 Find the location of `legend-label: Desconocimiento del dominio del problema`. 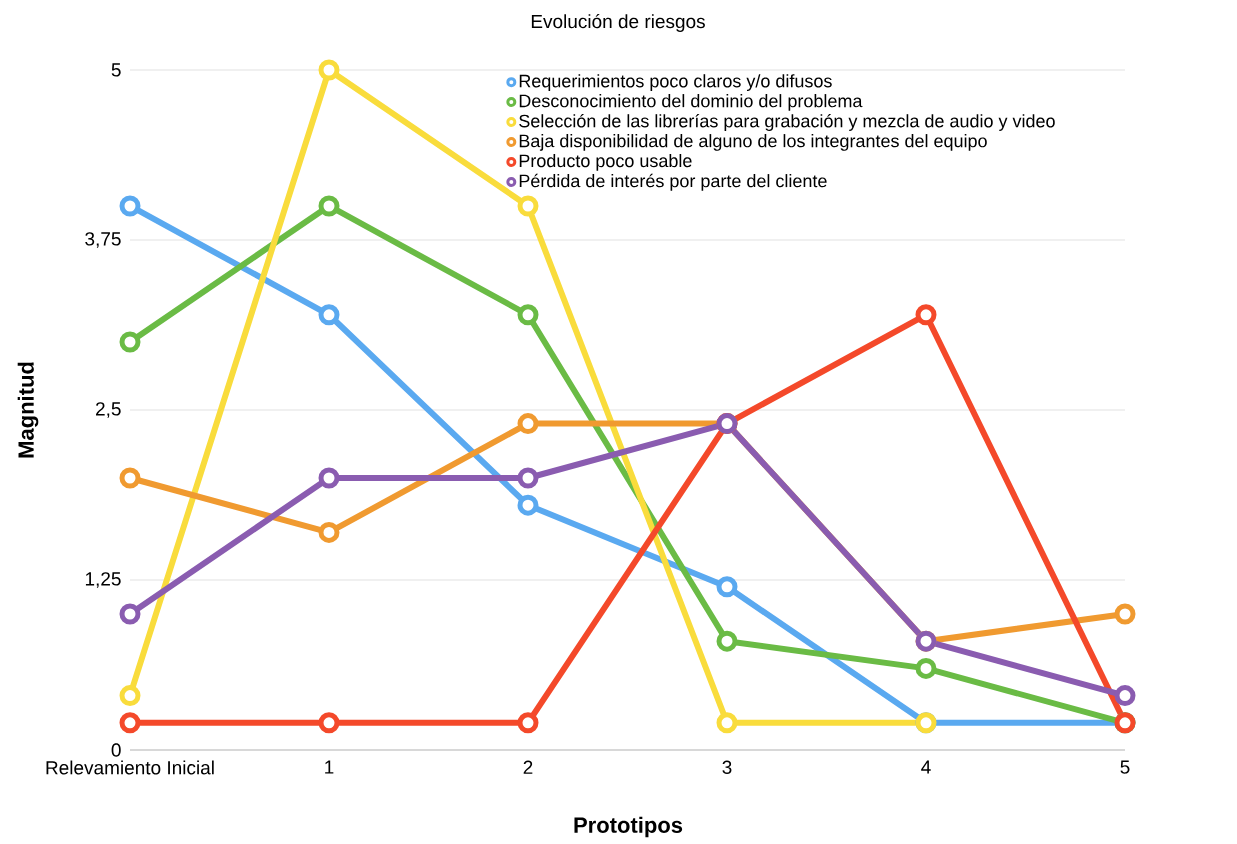

legend-label: Desconocimiento del dominio del problema is located at coordinates (691, 103).